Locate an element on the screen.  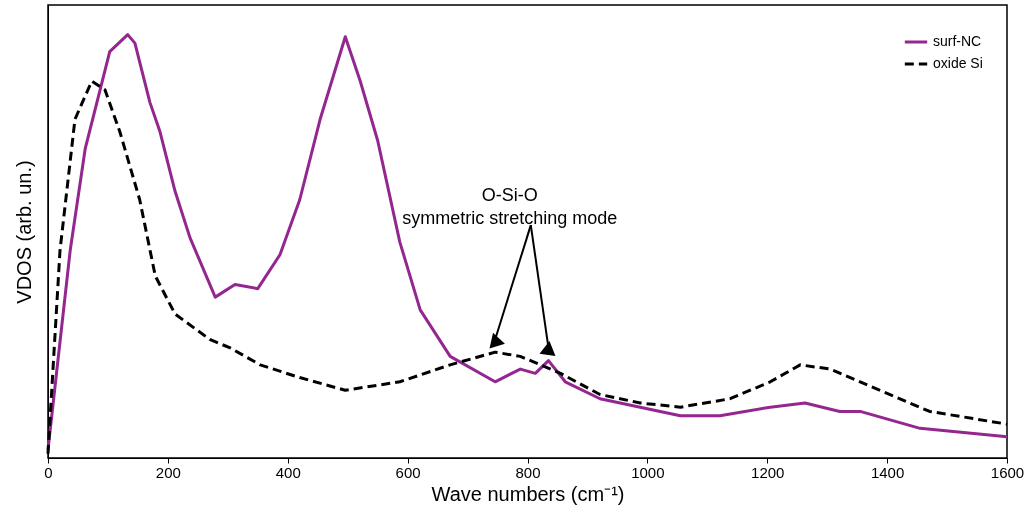
x-tick-label: 1200 is located at coordinates (768, 472).